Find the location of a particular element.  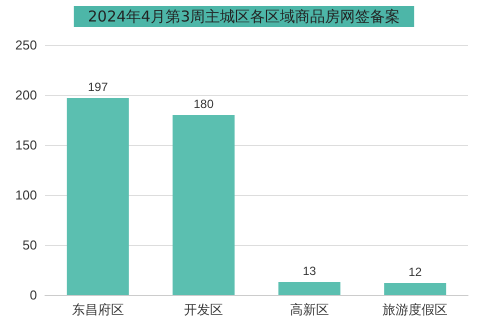

y-tick-label: 150 is located at coordinates (26, 145).